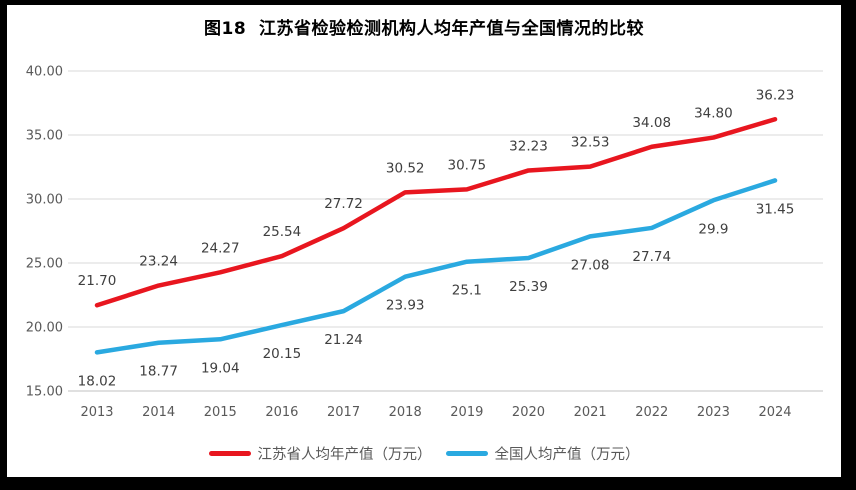 Image resolution: width=856 pixels, height=490 pixels. Describe the element at coordinates (651, 257) in the screenshot. I see `data-label: 27.74` at that location.